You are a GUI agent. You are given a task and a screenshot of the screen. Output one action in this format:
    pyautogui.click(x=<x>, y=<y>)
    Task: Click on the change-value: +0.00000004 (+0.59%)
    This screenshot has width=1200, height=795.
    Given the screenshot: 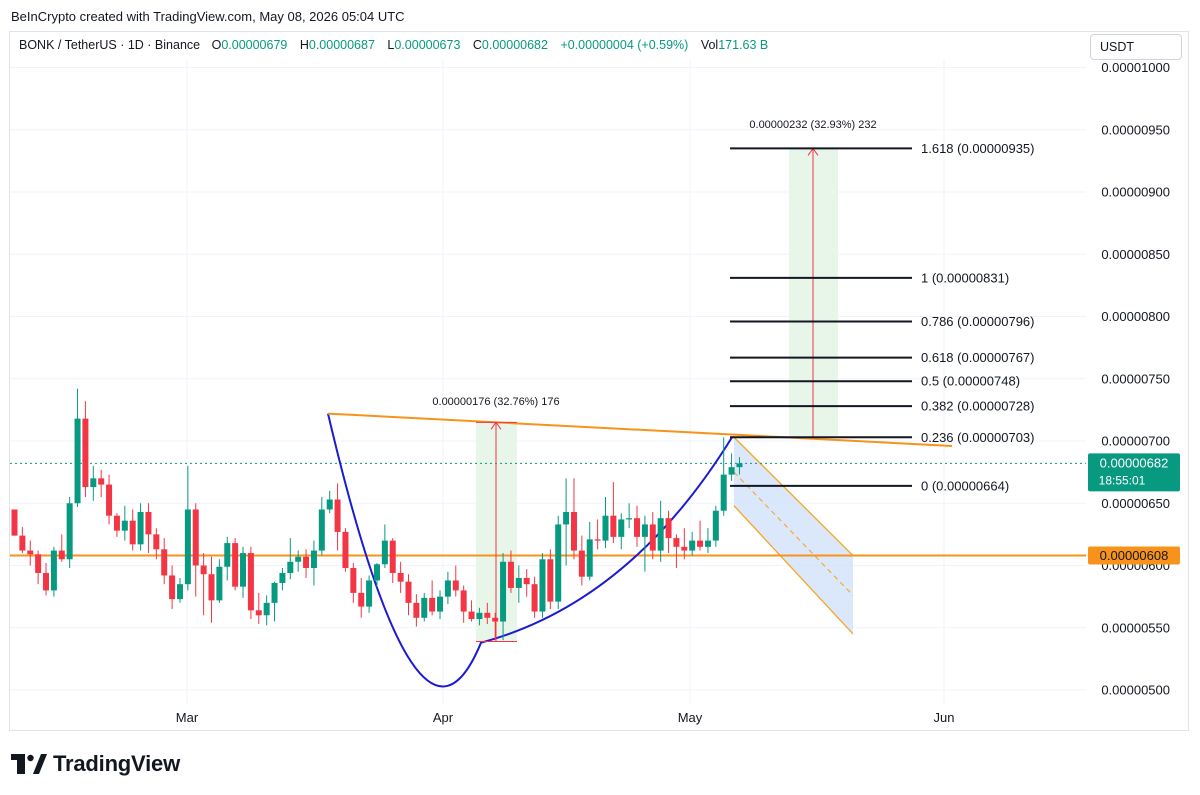 What is the action you would take?
    pyautogui.click(x=624, y=45)
    